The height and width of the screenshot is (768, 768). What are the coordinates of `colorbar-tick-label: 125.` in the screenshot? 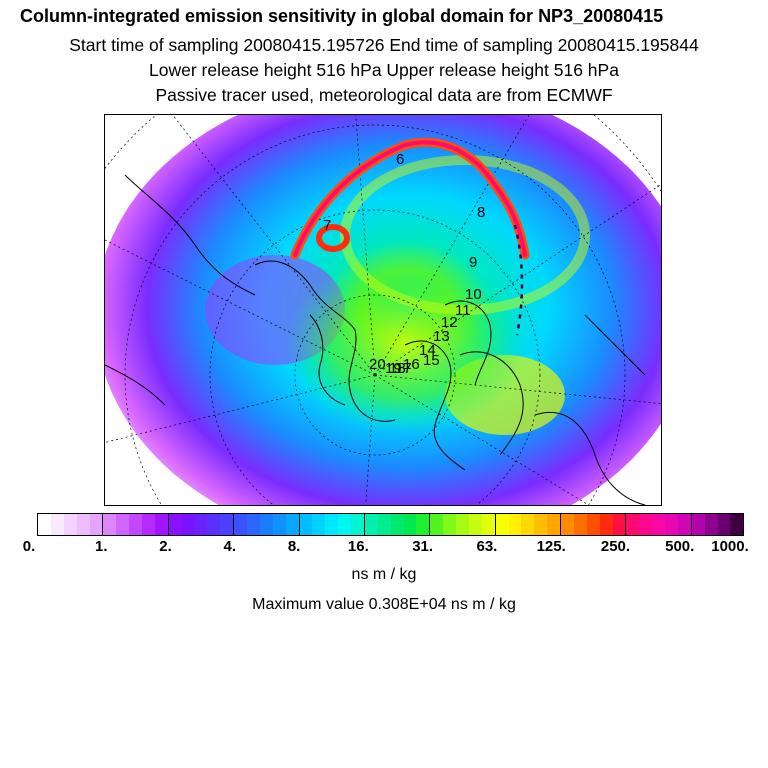 It's located at (551, 546).